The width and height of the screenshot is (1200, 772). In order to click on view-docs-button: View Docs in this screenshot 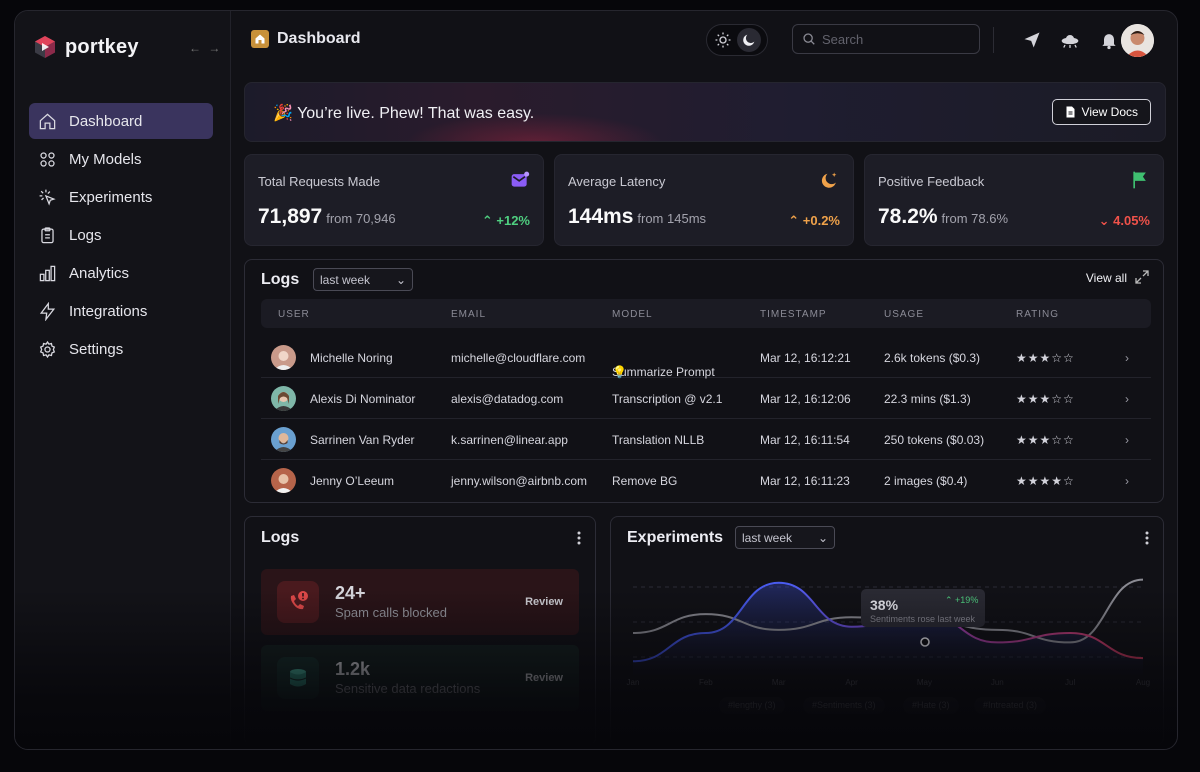, I will do `click(1101, 112)`.